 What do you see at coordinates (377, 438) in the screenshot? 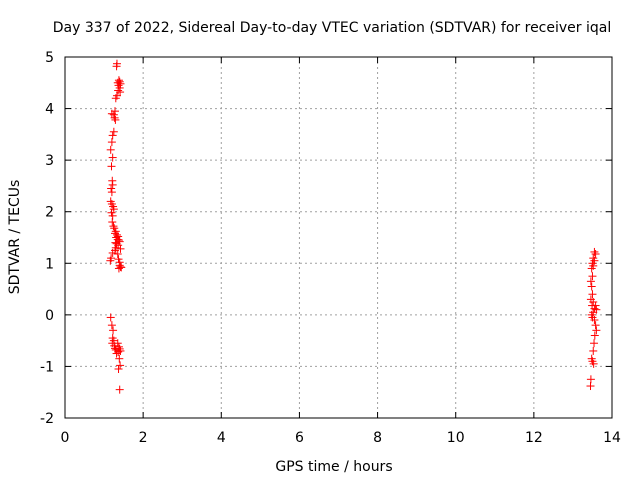
I see `x-tick-label: 8` at bounding box center [377, 438].